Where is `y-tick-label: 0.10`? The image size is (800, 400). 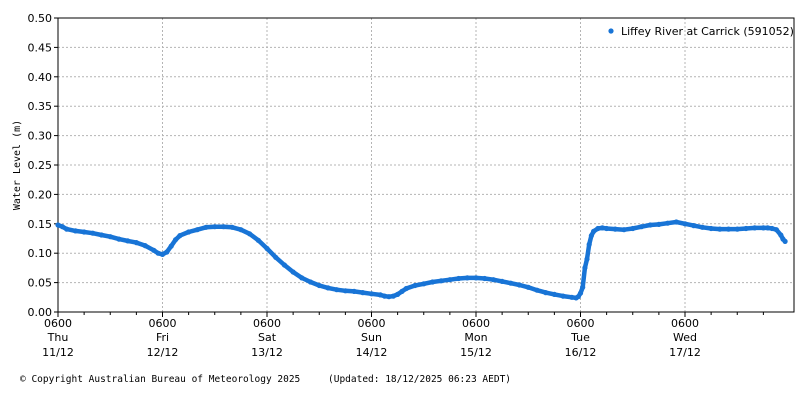 y-tick-label: 0.10 is located at coordinates (40, 253).